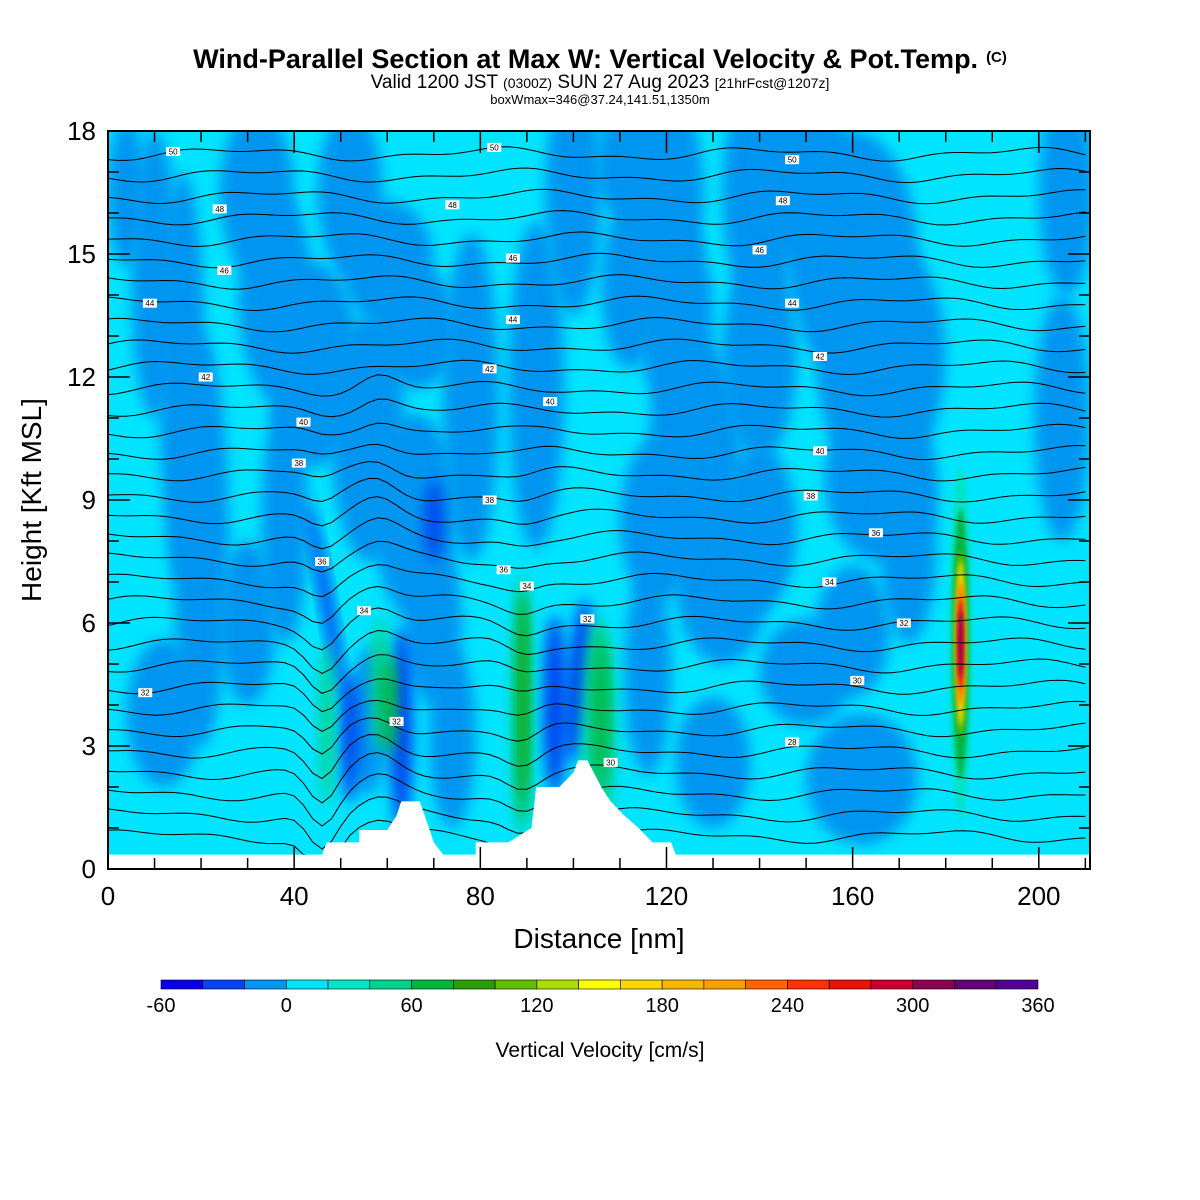  Describe the element at coordinates (600, 99) in the screenshot. I see `box-wmax-info: boxWmax=346@37.24,141.51,1350m` at that location.